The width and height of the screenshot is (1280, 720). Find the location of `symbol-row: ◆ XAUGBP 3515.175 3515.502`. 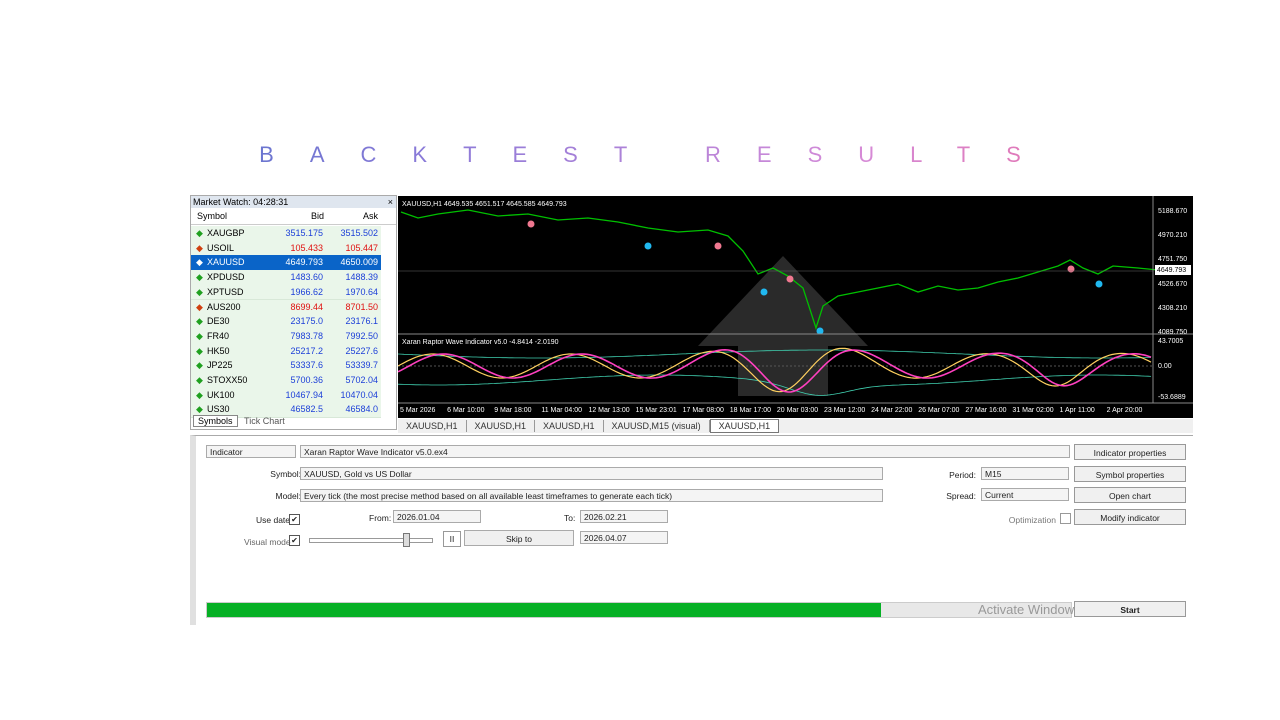

symbol-row: ◆ XAUGBP 3515.175 3515.502 is located at coordinates (286, 234).